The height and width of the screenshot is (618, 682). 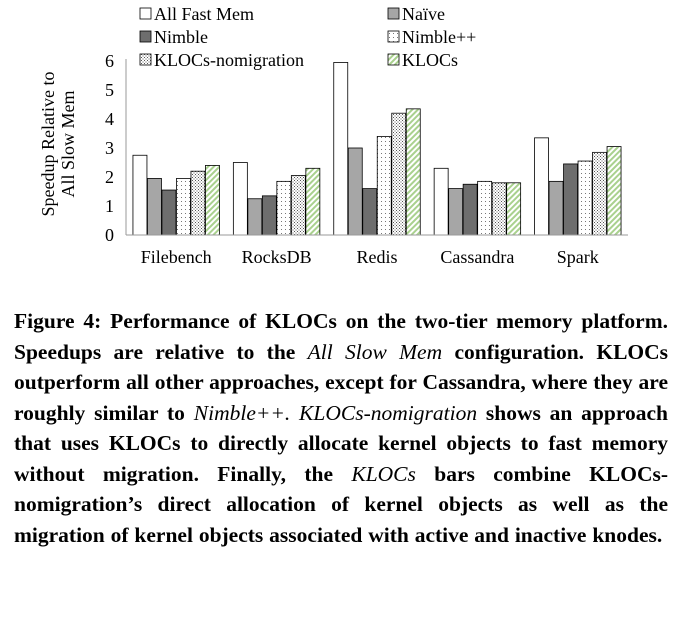 What do you see at coordinates (423, 14) in the screenshot?
I see `legend-label-naive: Naïve` at bounding box center [423, 14].